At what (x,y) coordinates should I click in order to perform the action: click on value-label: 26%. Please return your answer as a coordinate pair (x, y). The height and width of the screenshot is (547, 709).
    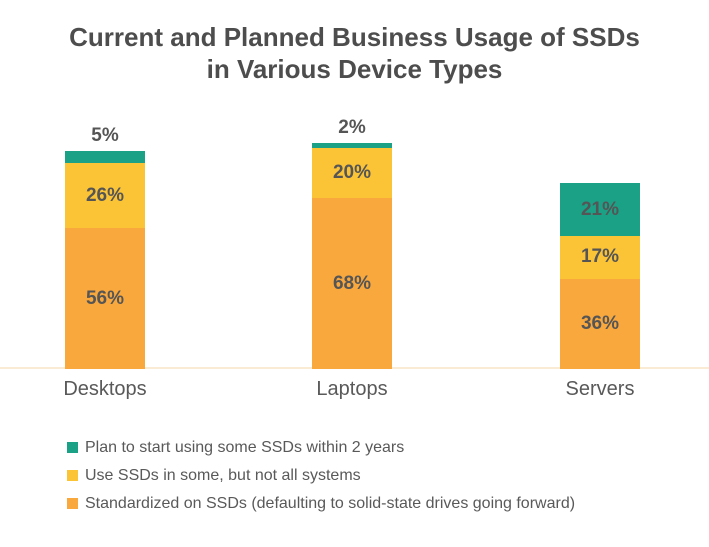
    Looking at the image, I should click on (105, 195).